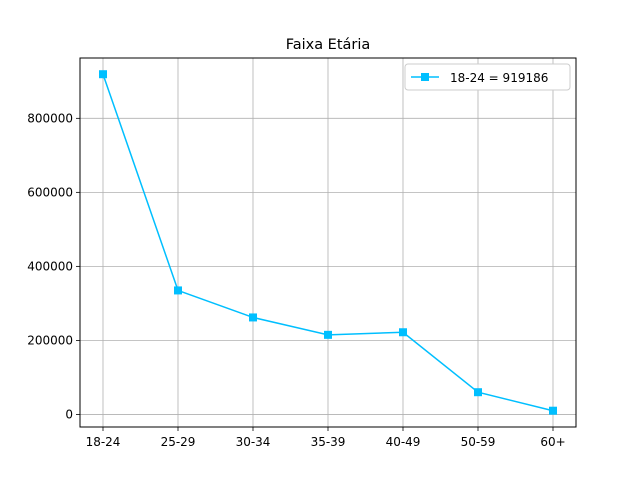 This screenshot has height=484, width=640. Describe the element at coordinates (103, 442) in the screenshot. I see `x-tick-label: 18-24` at that location.